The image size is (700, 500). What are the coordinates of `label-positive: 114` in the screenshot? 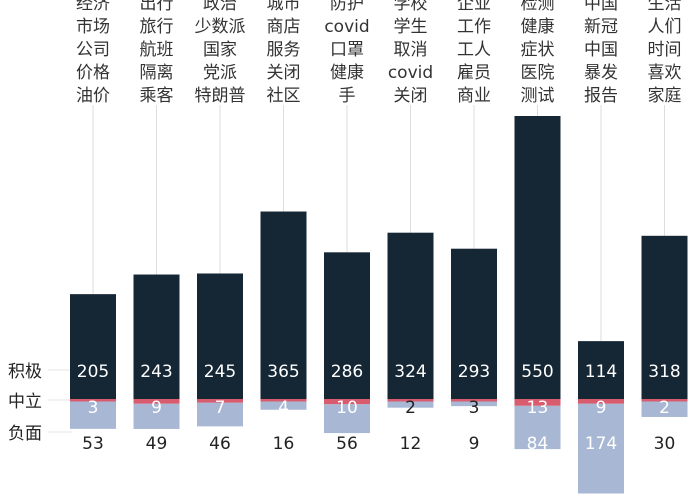 It's located at (601, 372).